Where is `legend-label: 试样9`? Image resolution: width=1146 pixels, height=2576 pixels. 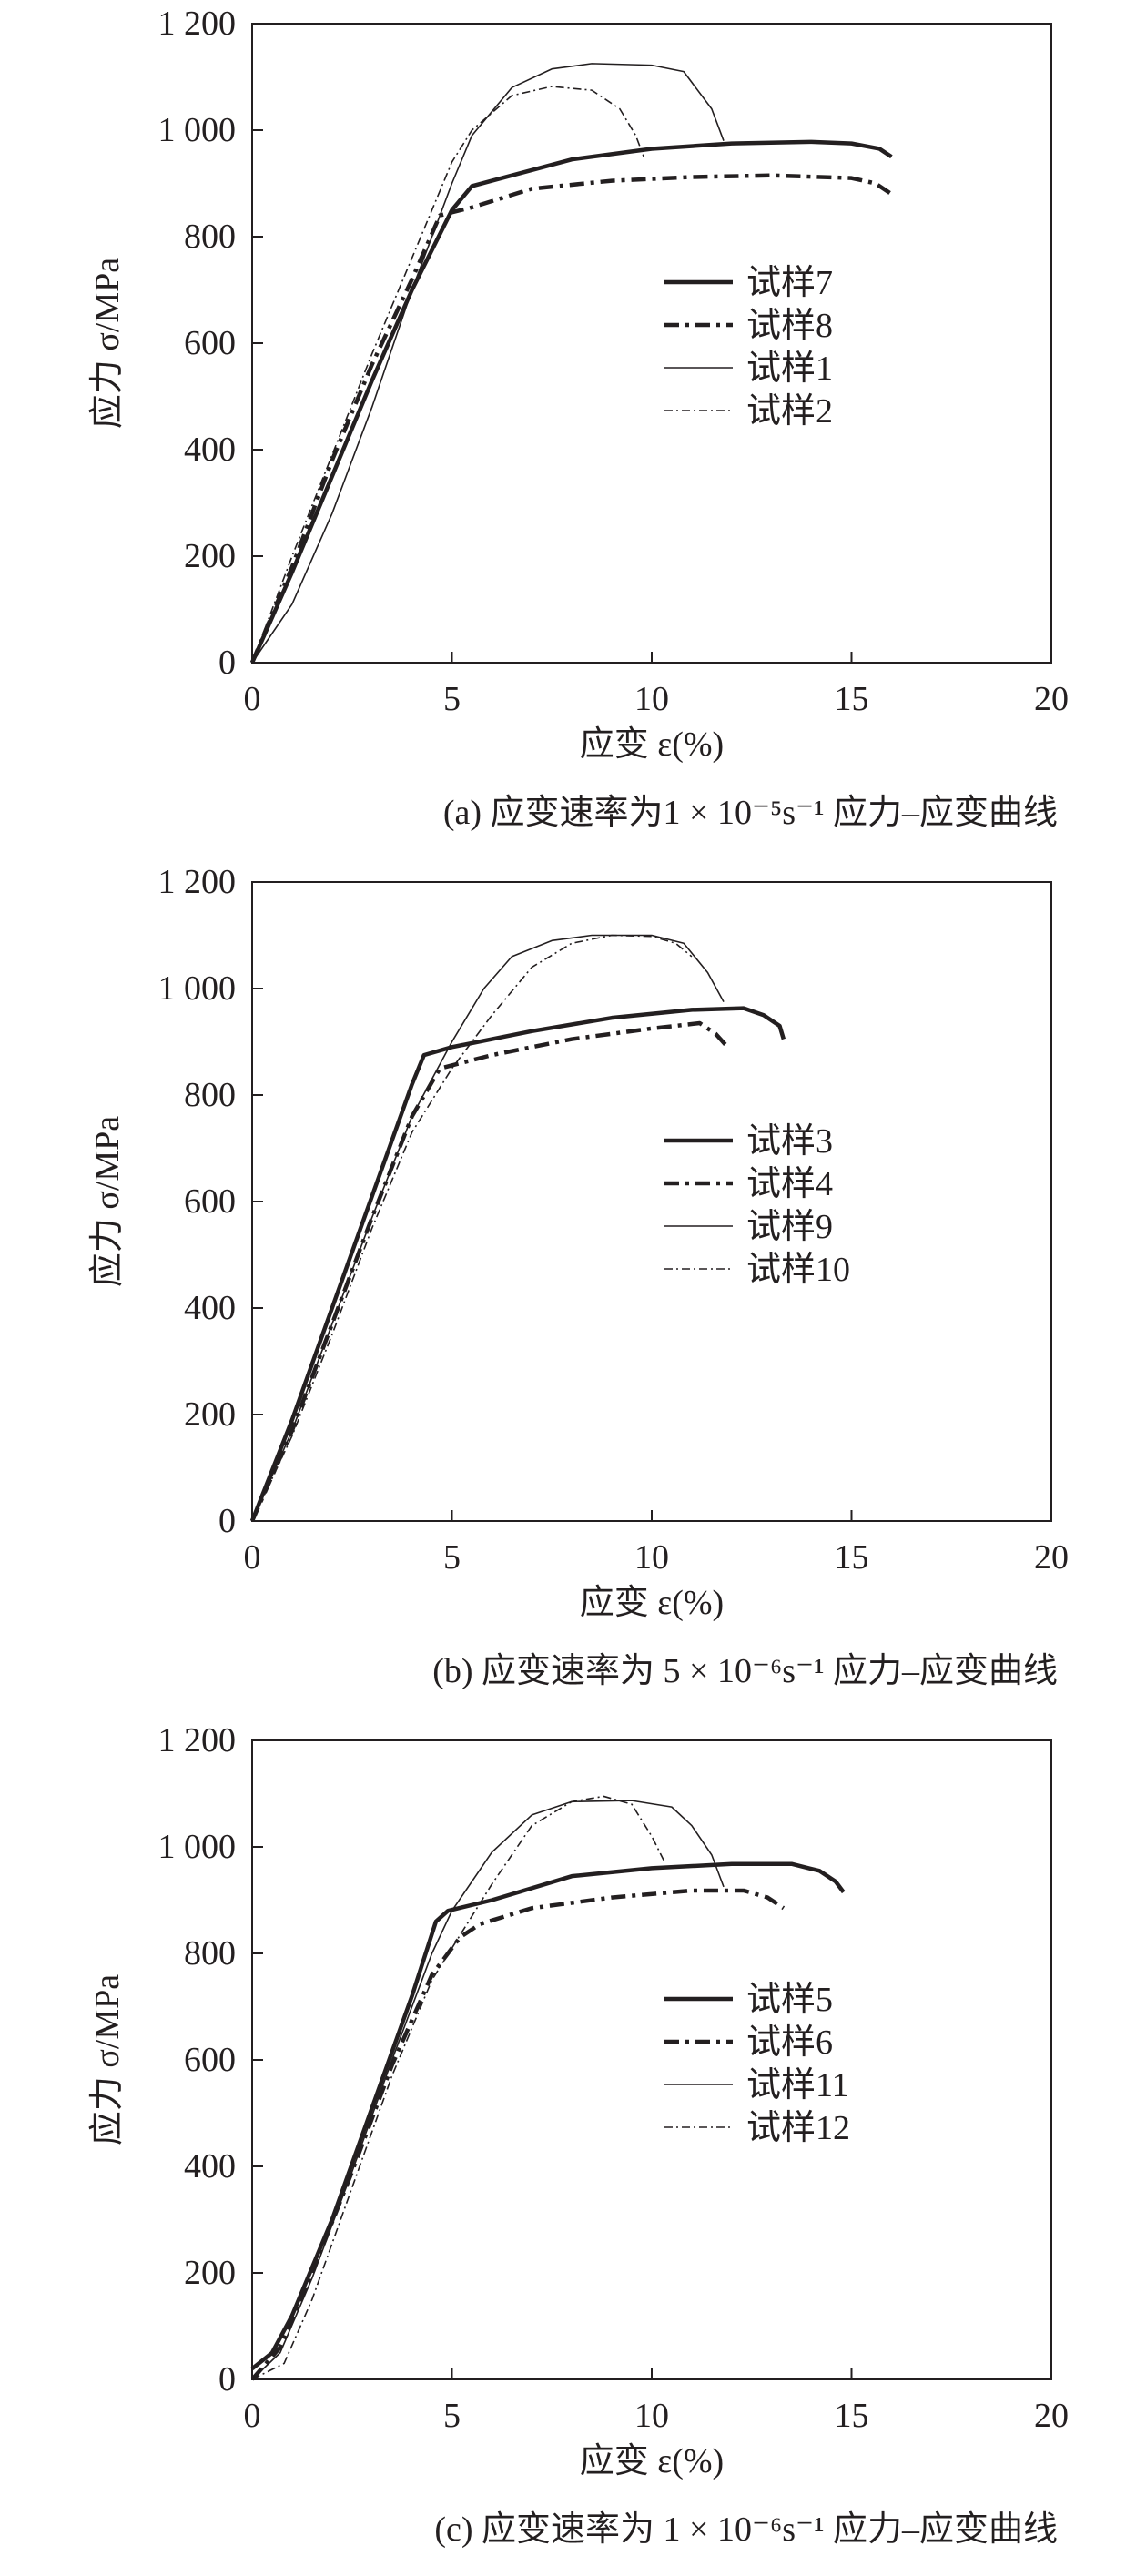
legend-label: 试样9 is located at coordinates (789, 1227).